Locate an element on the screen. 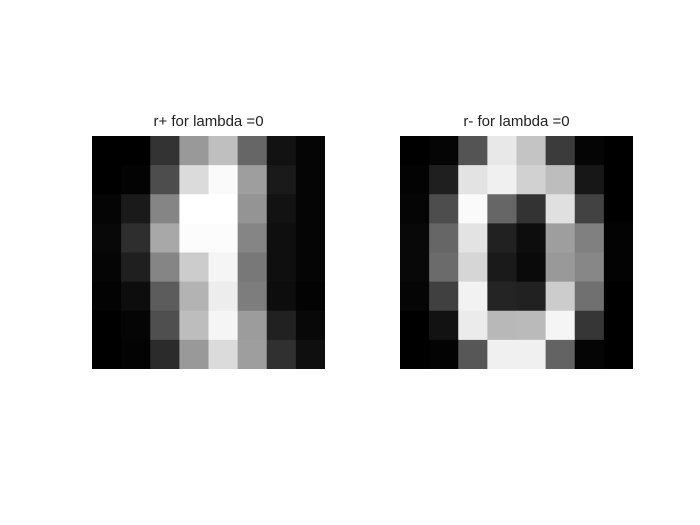  heatmap-0-cell-r1-c1 is located at coordinates (136, 180).